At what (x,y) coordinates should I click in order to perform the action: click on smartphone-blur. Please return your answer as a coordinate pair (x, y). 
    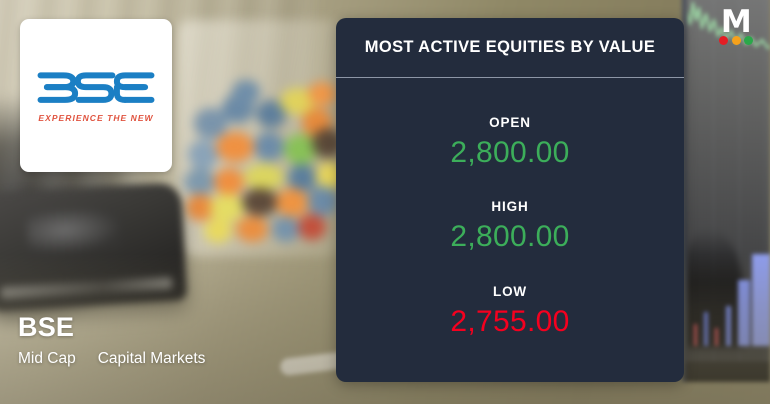
    Looking at the image, I should click on (94, 247).